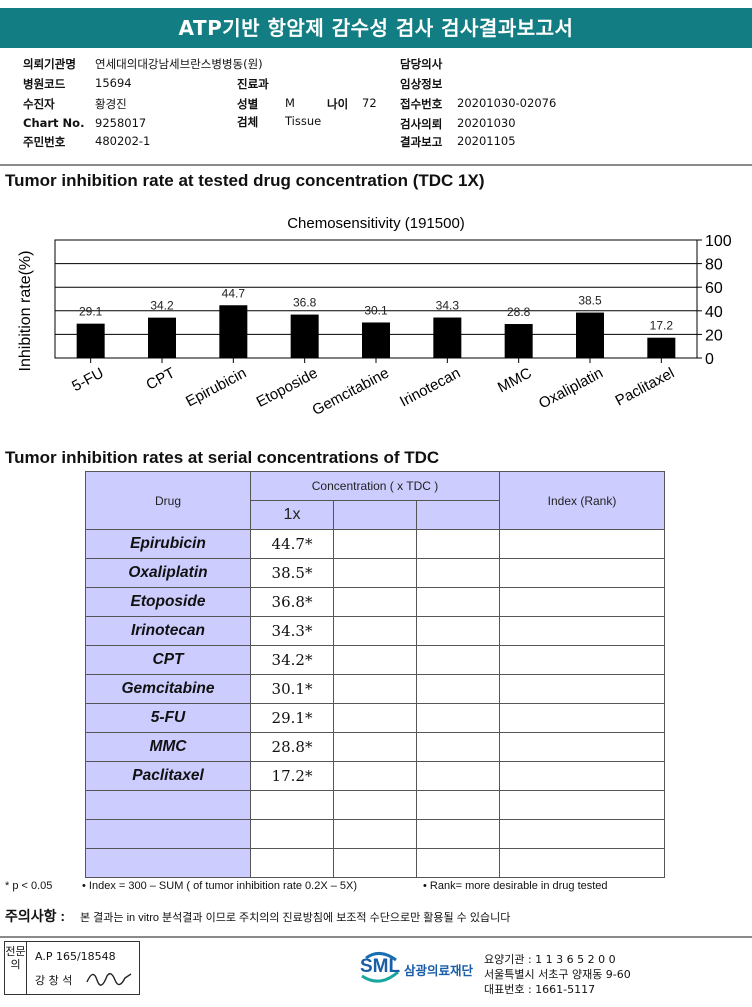  I want to click on sex-label: 성별, so click(248, 104).